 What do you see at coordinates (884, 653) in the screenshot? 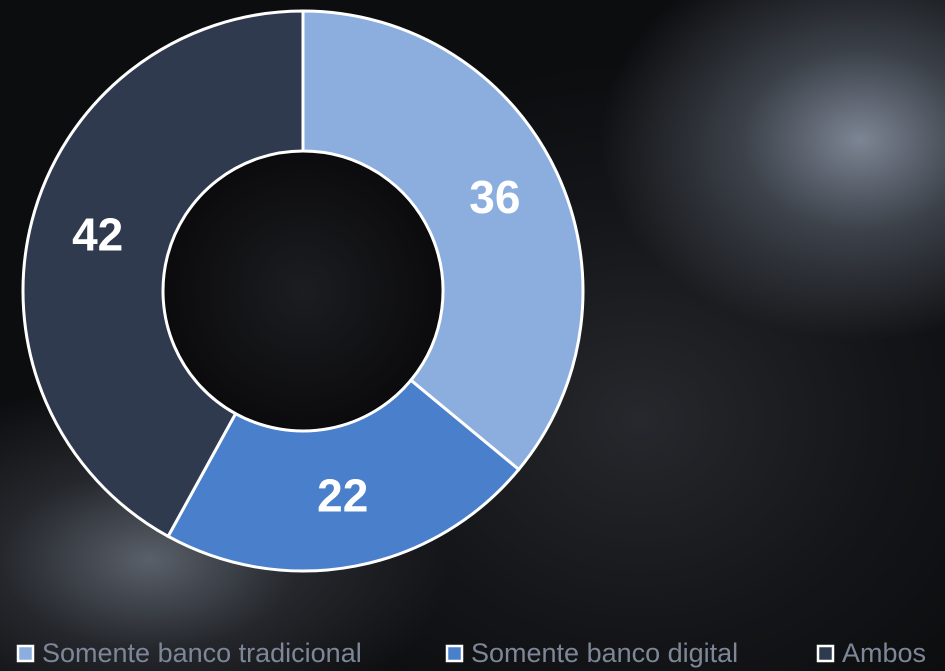
I see `legend-label: Ambos` at bounding box center [884, 653].